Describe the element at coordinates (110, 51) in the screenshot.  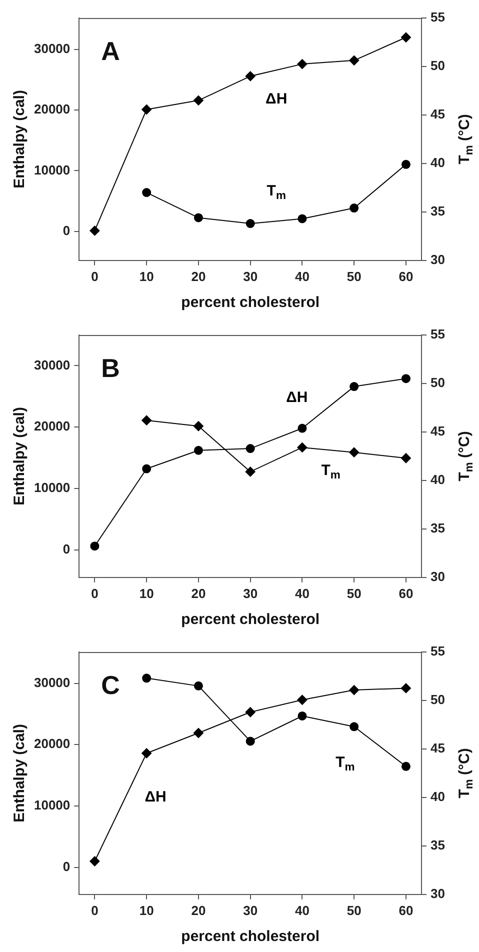
I see `text: A` at that location.